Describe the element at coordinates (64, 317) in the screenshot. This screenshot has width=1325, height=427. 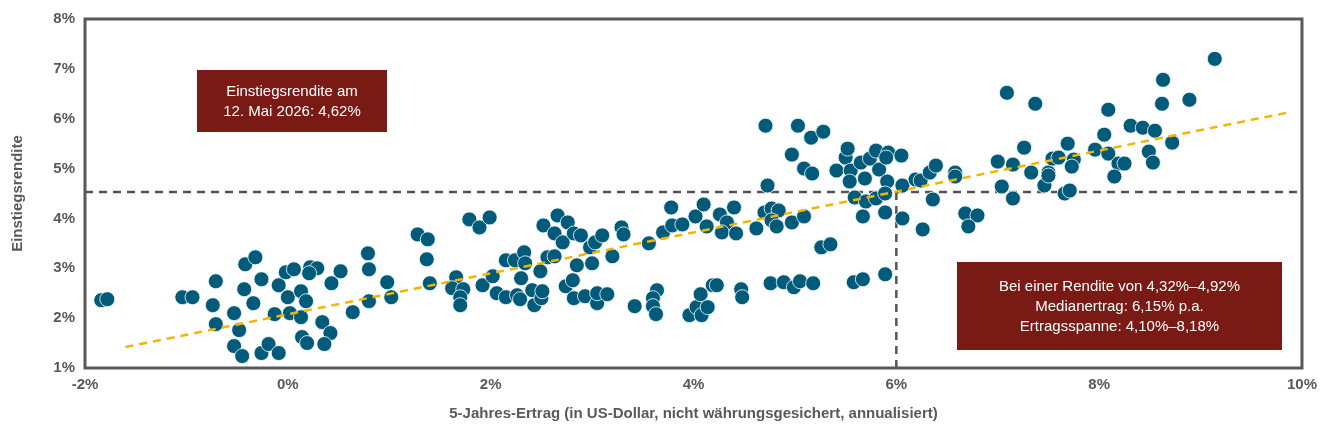
I see `y-tick-label: 2%` at that location.